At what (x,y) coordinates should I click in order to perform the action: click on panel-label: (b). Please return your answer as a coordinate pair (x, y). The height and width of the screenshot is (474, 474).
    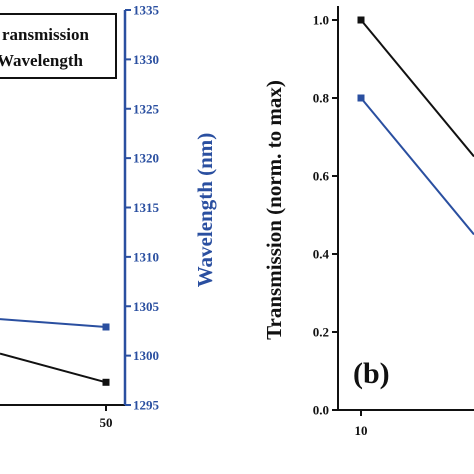
    Looking at the image, I should click on (371, 373).